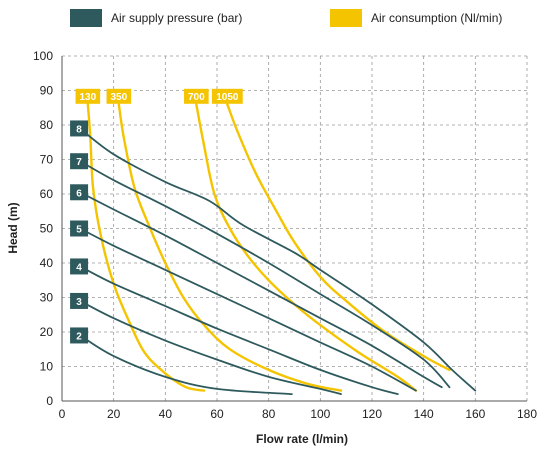 This screenshot has width=550, height=455. What do you see at coordinates (62, 414) in the screenshot?
I see `x-tick-label: 0` at bounding box center [62, 414].